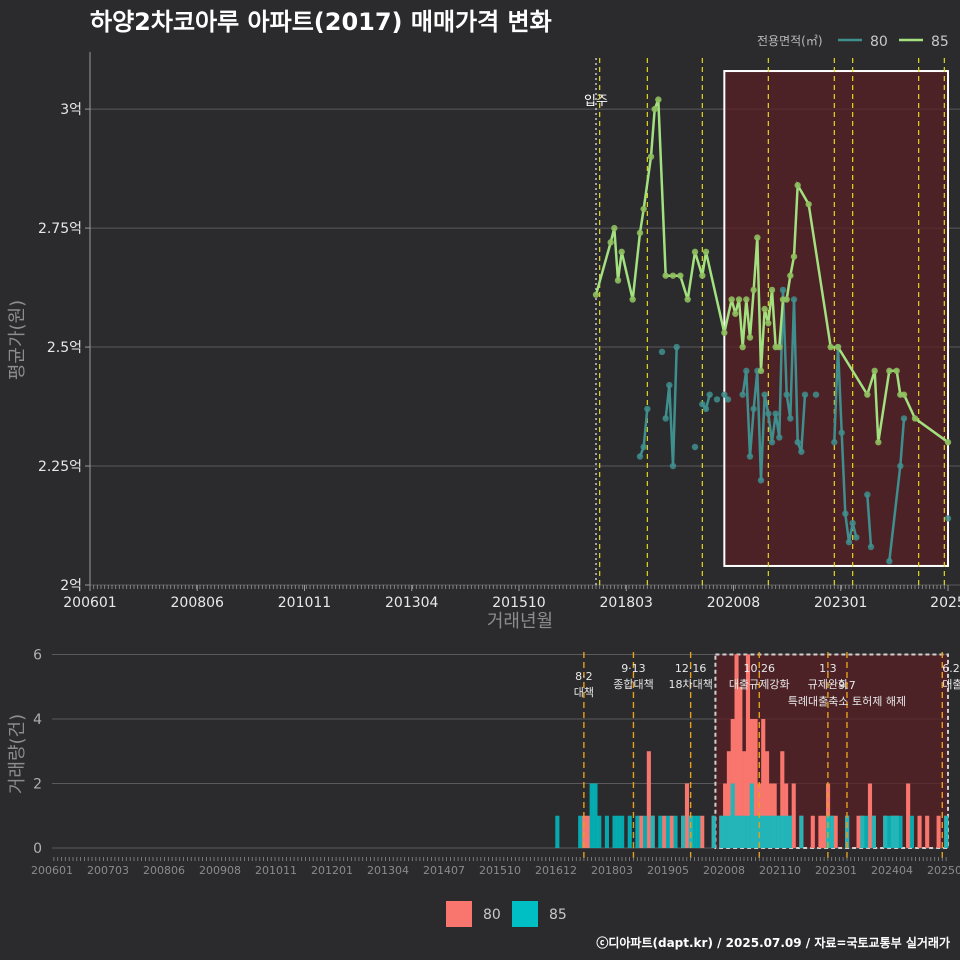  Describe the element at coordinates (37, 720) in the screenshot. I see `volume-ytick-label-2: 4` at that location.